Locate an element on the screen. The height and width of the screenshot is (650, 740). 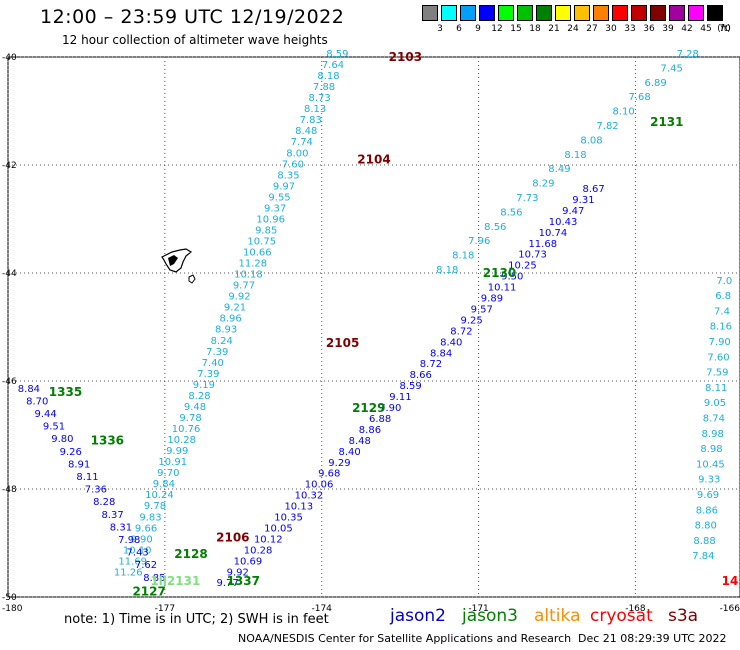
legend-label: 6 is located at coordinates (459, 29).